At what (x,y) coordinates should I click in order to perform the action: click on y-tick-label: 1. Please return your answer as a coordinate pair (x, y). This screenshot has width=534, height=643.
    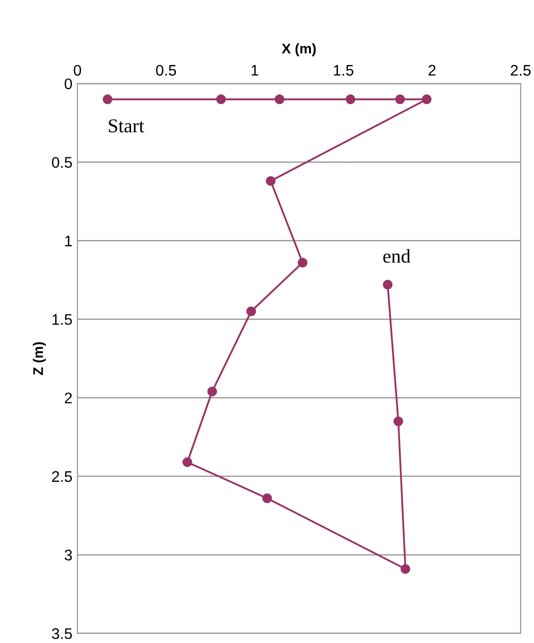
    Looking at the image, I should click on (68, 241).